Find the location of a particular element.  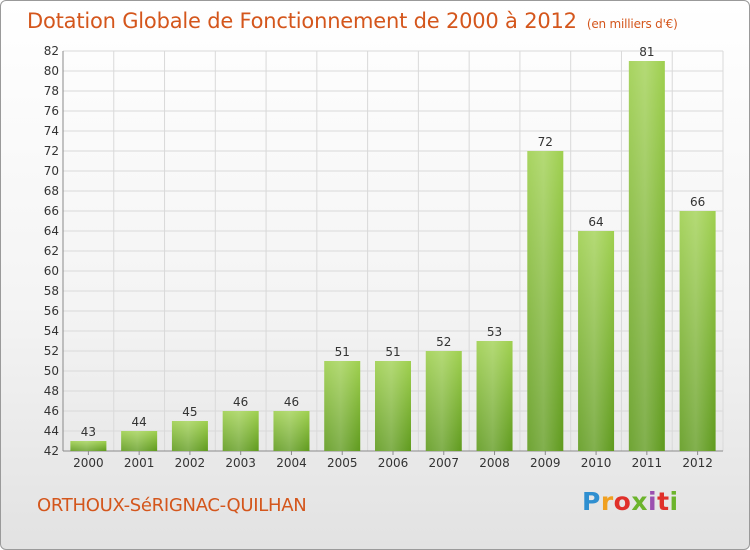

chart-subtitle: (en milliers d'€) is located at coordinates (632, 24).